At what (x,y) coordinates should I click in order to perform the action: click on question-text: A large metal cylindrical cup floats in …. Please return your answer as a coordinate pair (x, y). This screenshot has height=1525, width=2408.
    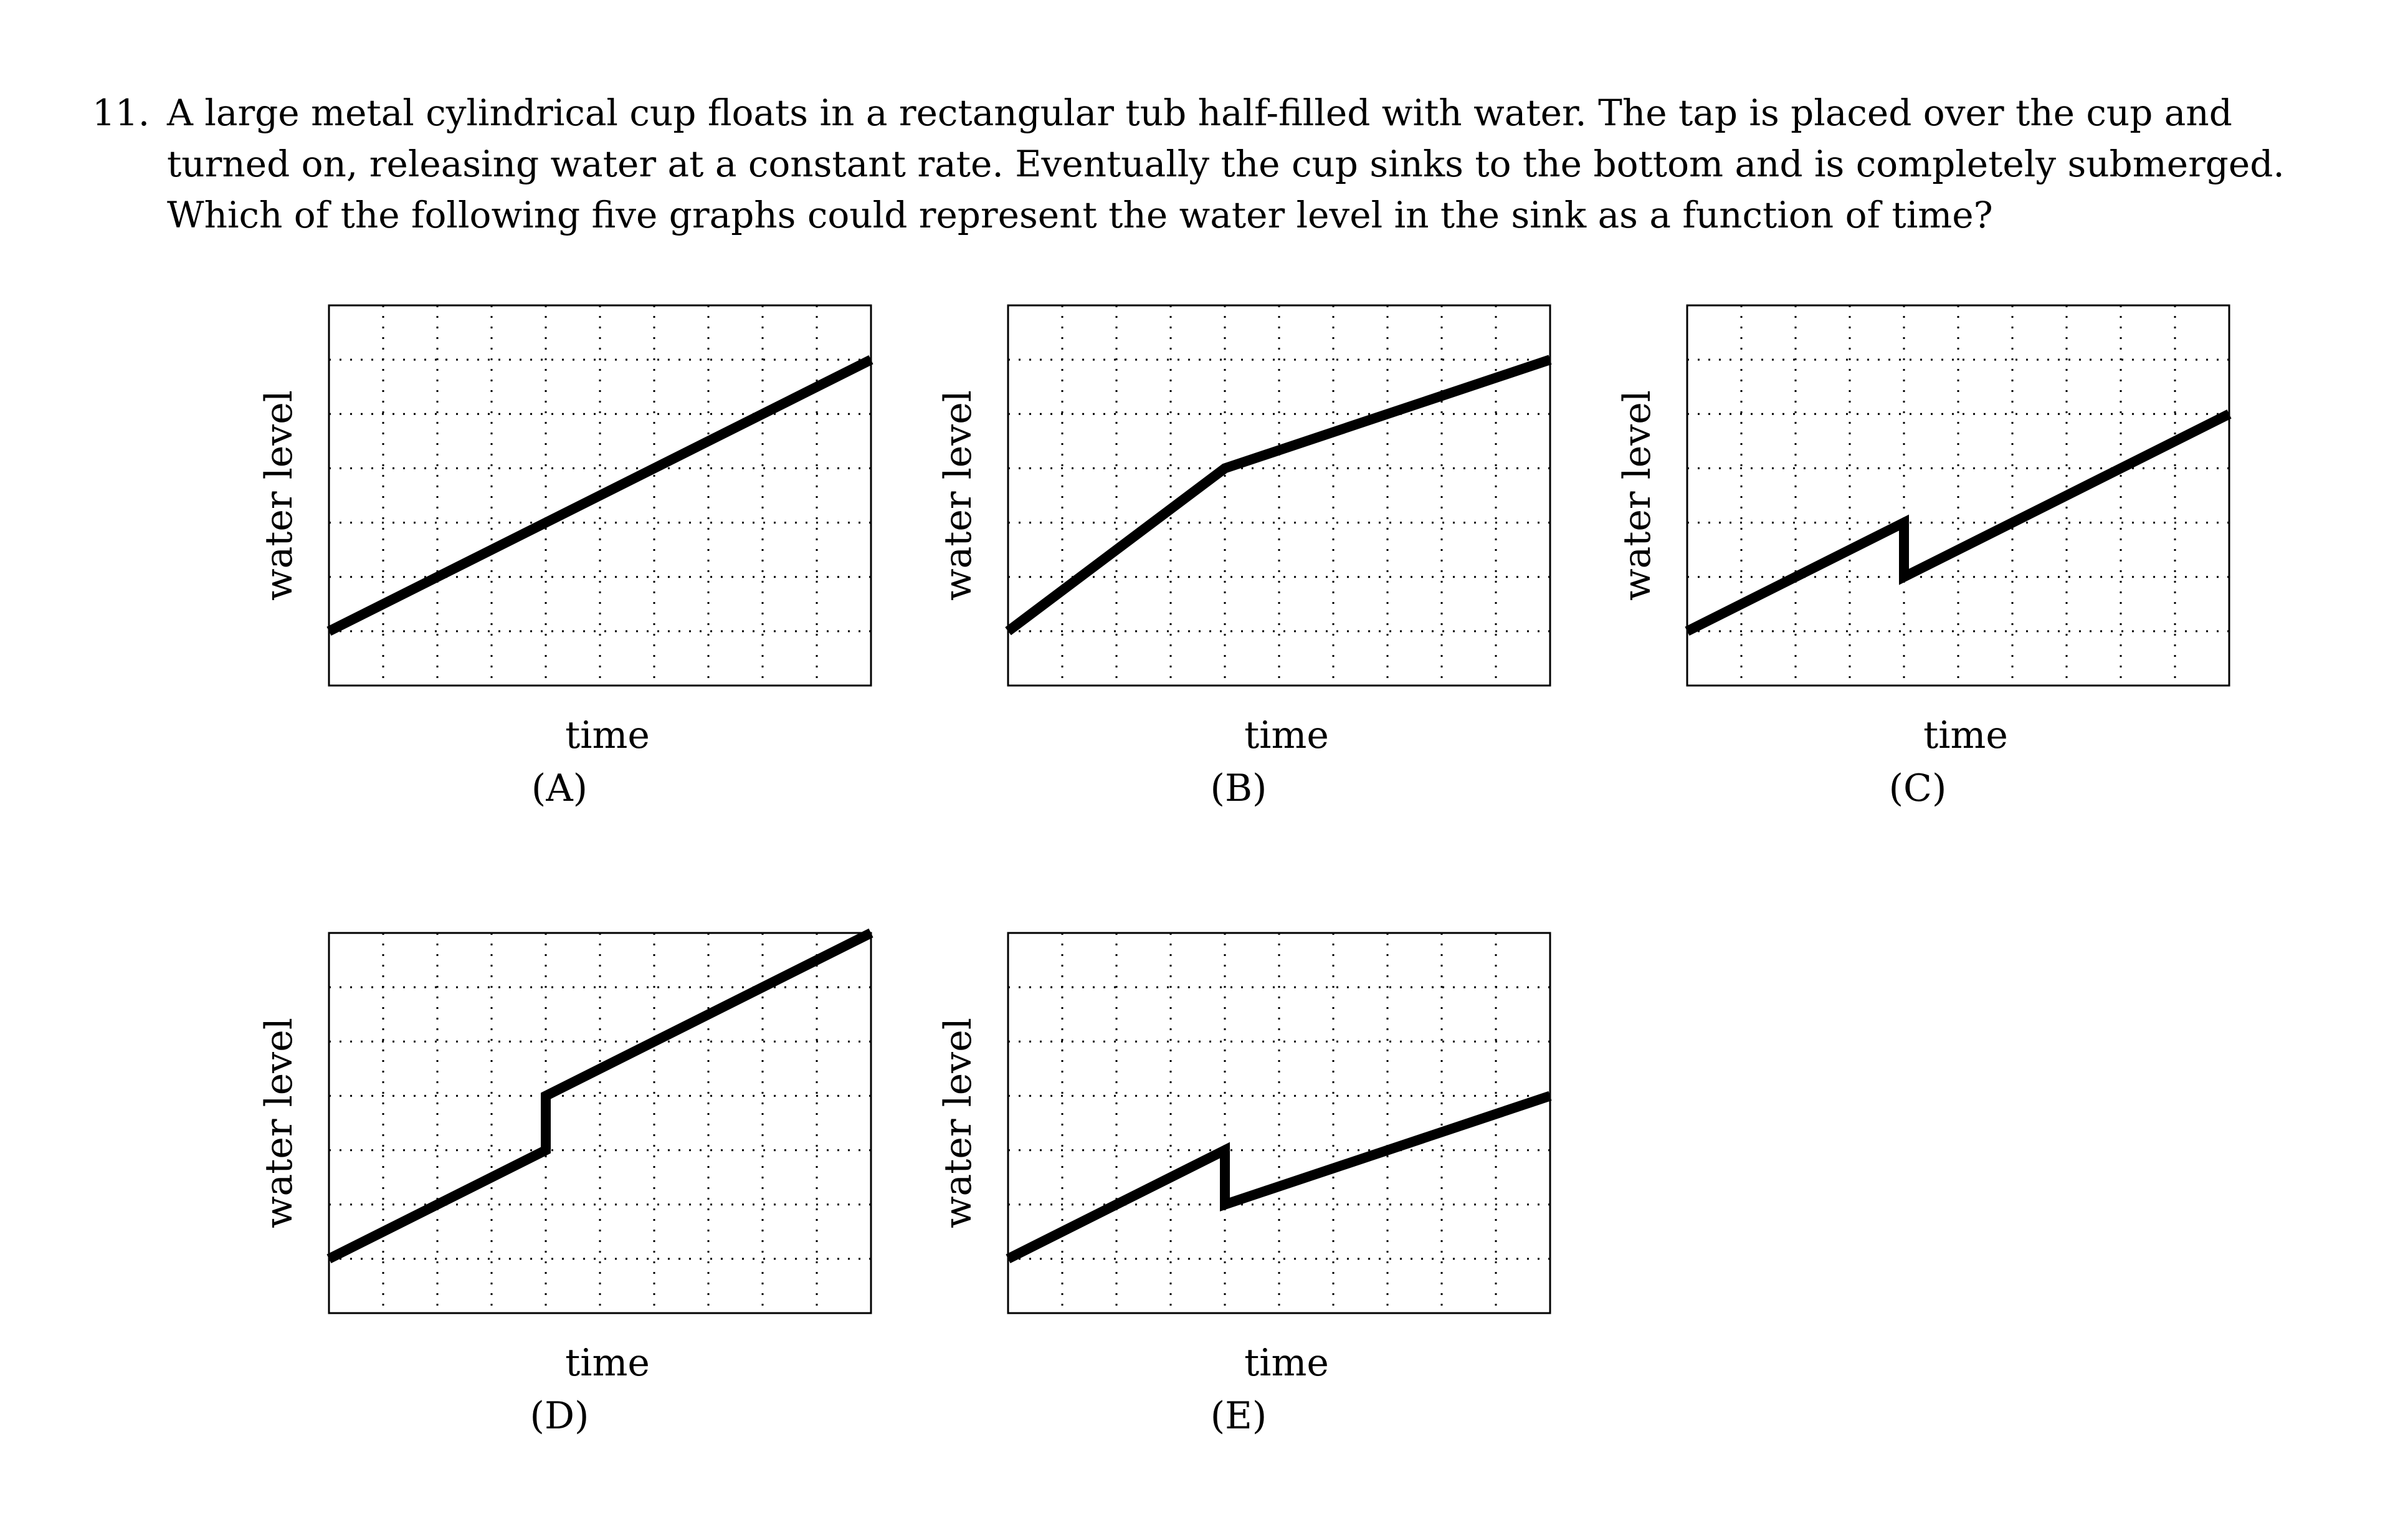
    Looking at the image, I should click on (1257, 164).